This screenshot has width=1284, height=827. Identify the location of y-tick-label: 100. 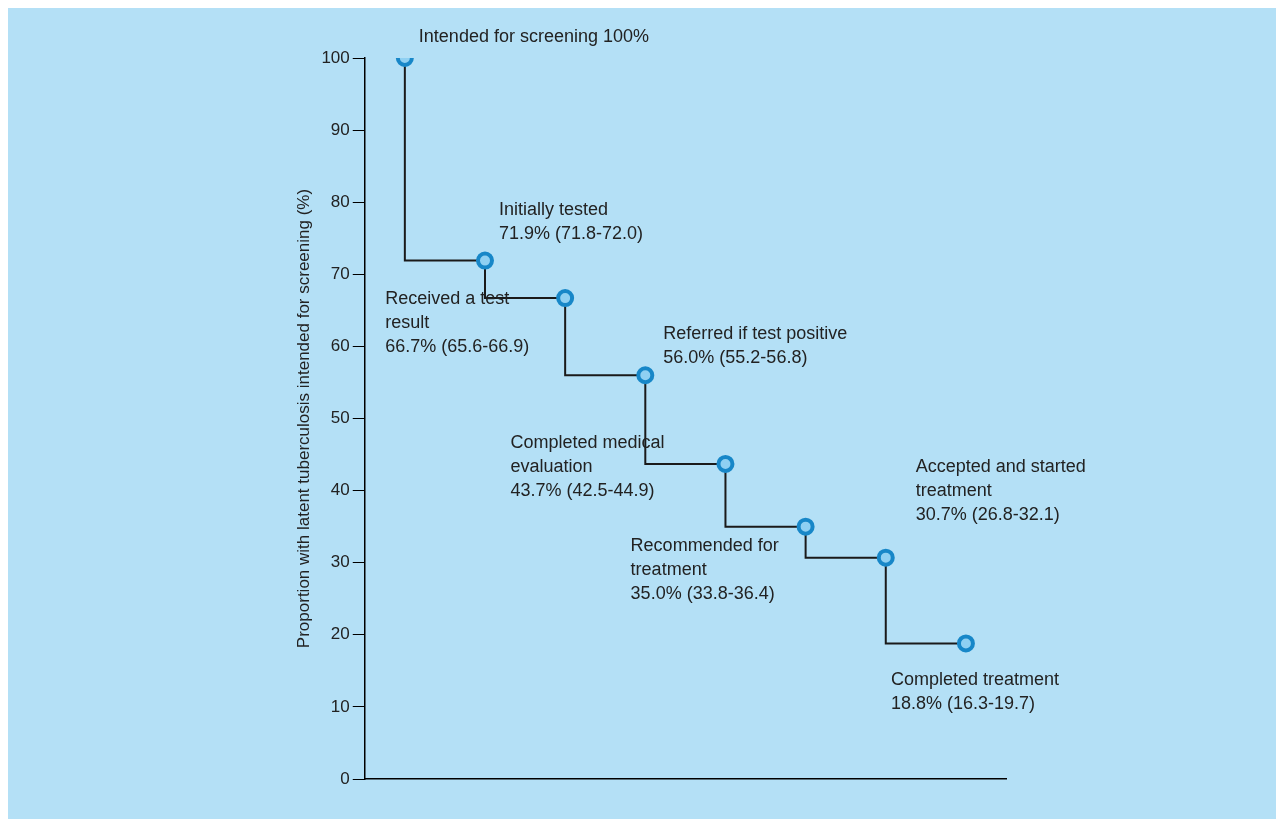
(335, 57).